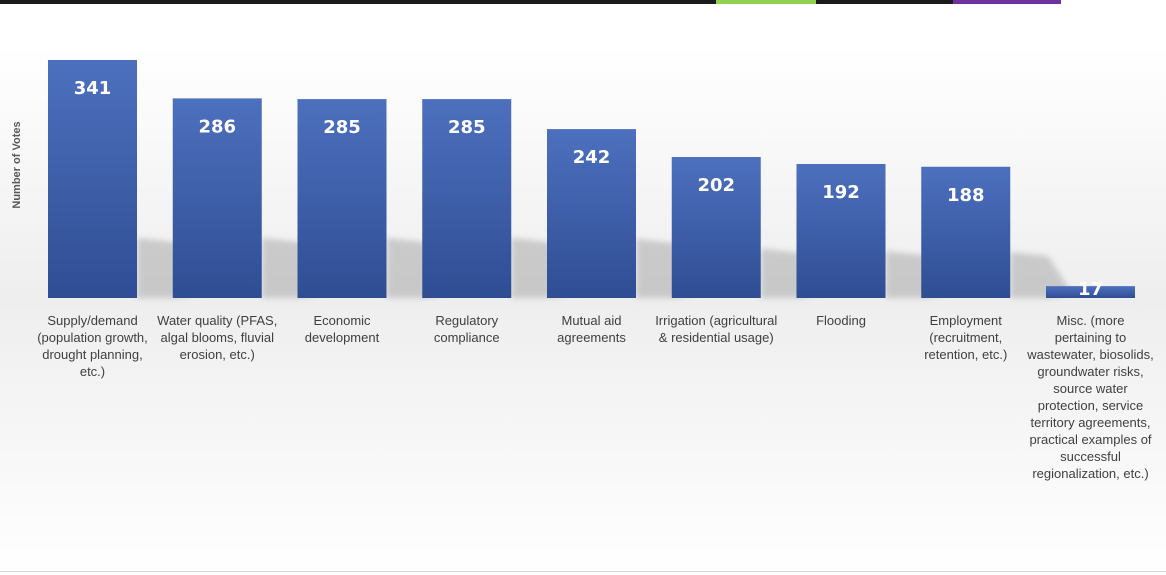 This screenshot has width=1166, height=575. Describe the element at coordinates (217, 126) in the screenshot. I see `value-label: 286` at that location.